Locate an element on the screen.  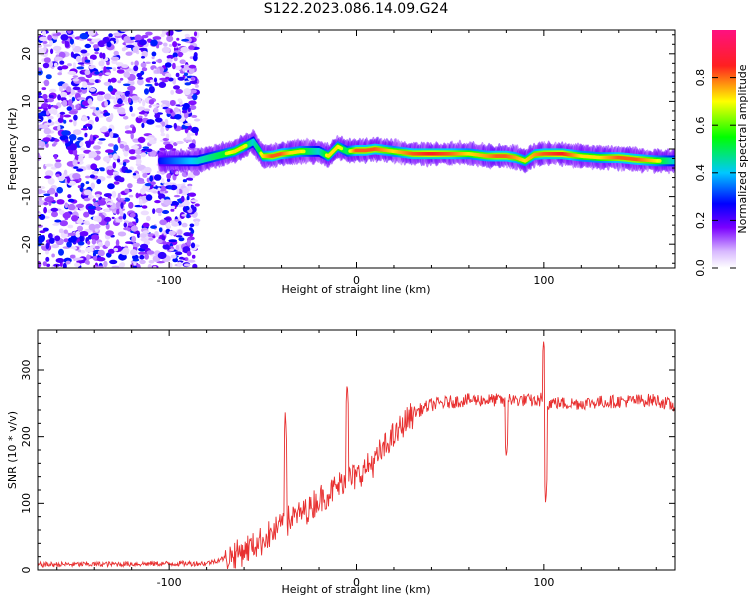
snr-x-tick-label: 0 is located at coordinates (356, 582).